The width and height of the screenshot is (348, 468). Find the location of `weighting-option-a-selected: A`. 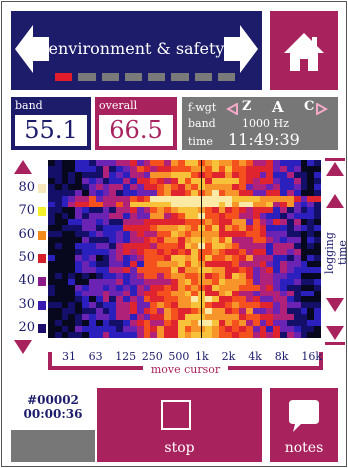

weighting-option-a-selected: A is located at coordinates (278, 107).